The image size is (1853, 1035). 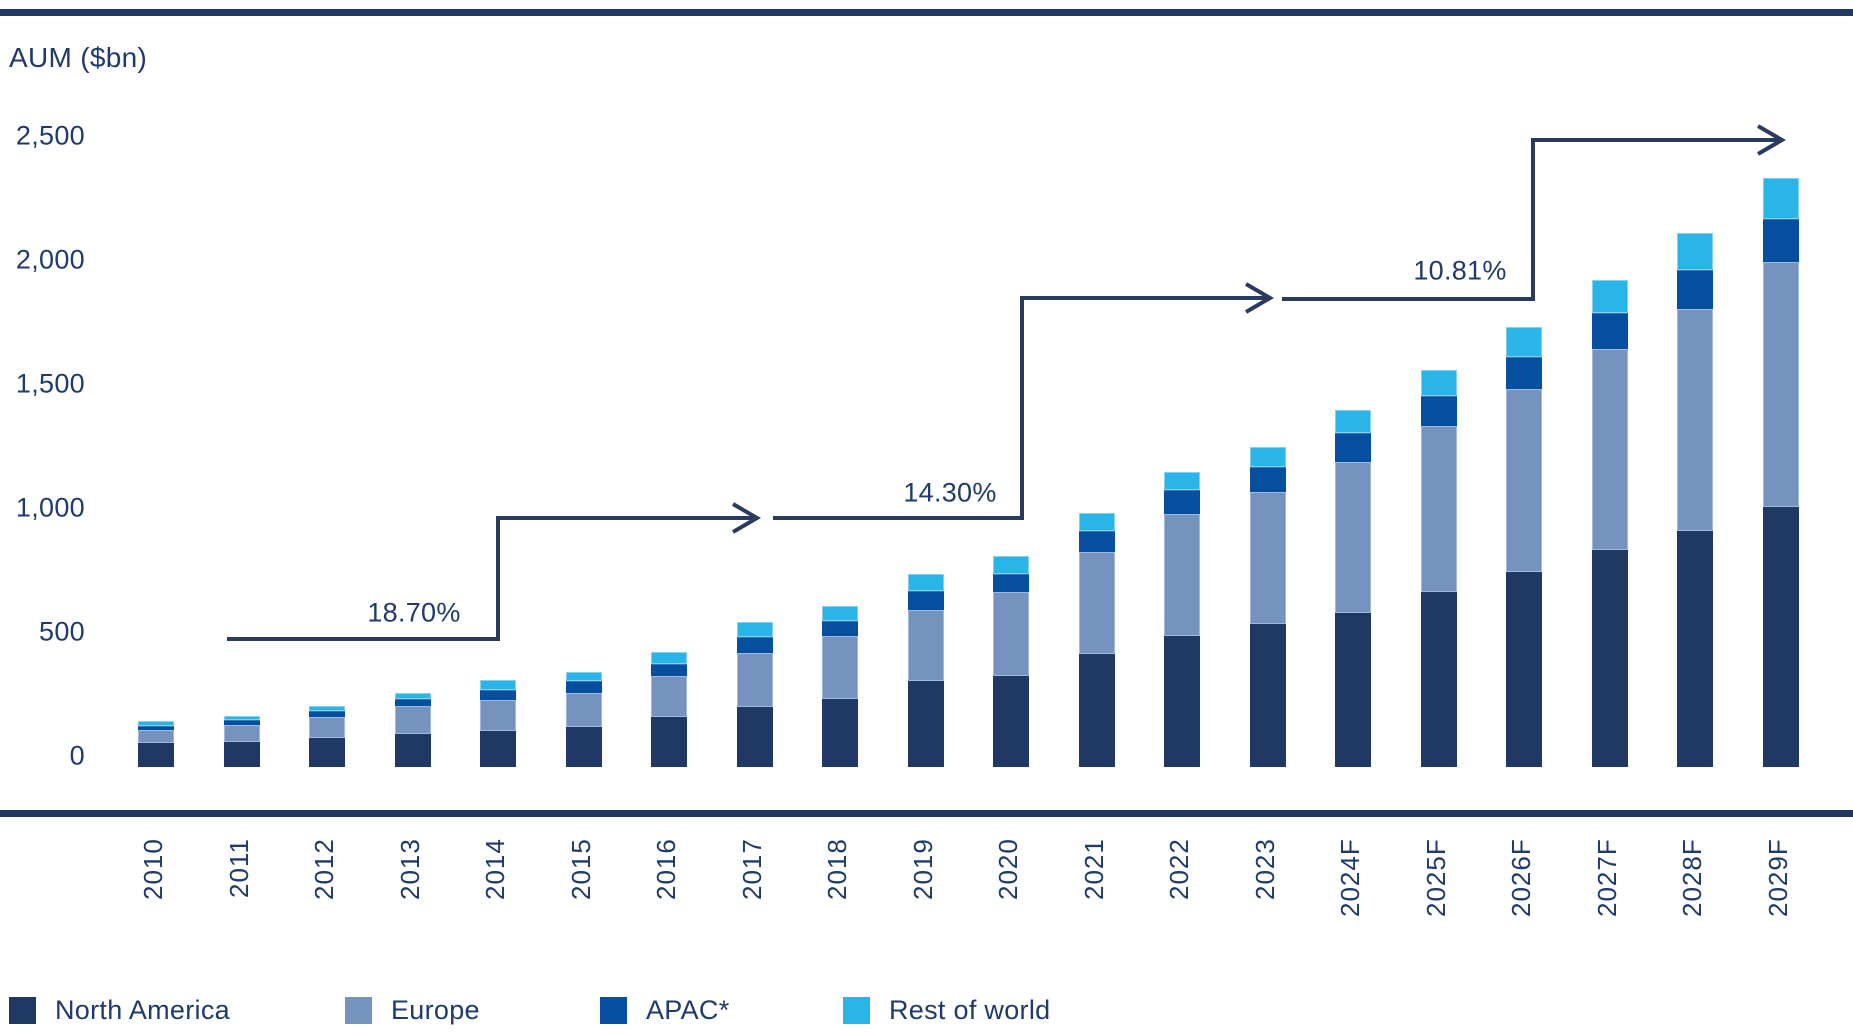 What do you see at coordinates (412, 1010) in the screenshot?
I see `legend-item-europe: Europe` at bounding box center [412, 1010].